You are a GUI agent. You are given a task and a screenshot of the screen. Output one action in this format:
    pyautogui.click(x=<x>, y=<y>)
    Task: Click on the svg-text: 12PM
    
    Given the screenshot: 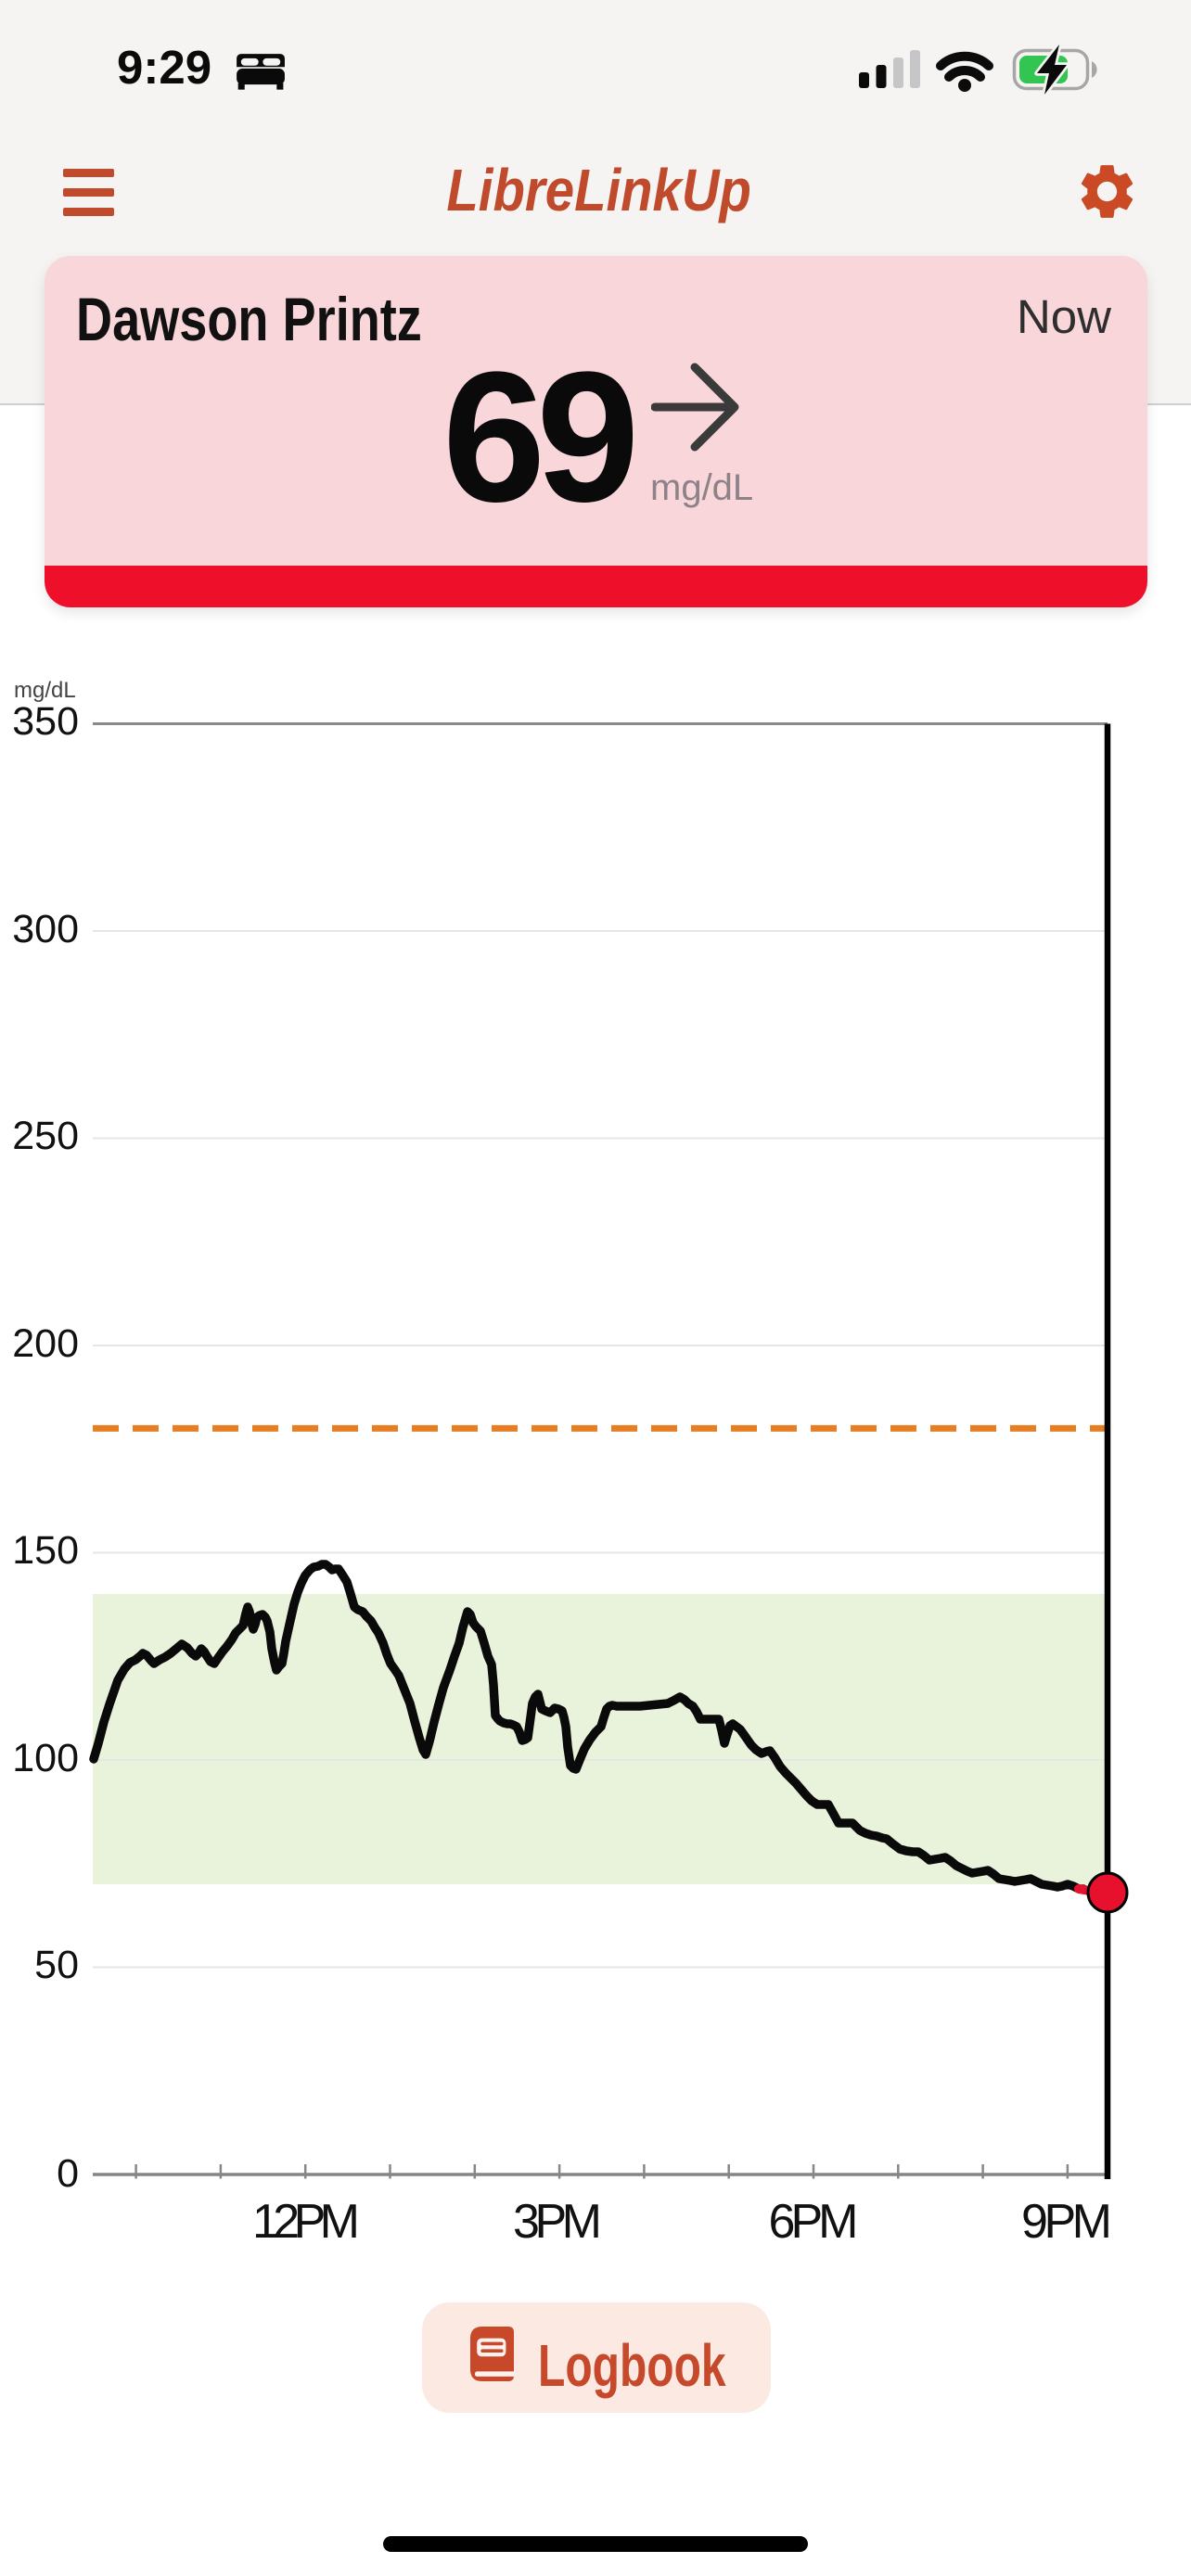 What is the action you would take?
    pyautogui.click(x=306, y=2222)
    